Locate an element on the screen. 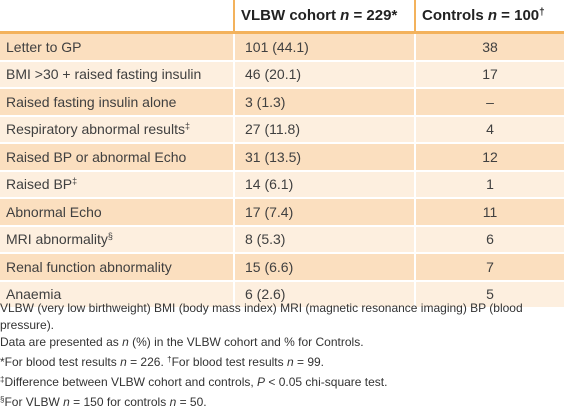 This screenshot has width=564, height=411. row-controls-value: 5 is located at coordinates (489, 294).